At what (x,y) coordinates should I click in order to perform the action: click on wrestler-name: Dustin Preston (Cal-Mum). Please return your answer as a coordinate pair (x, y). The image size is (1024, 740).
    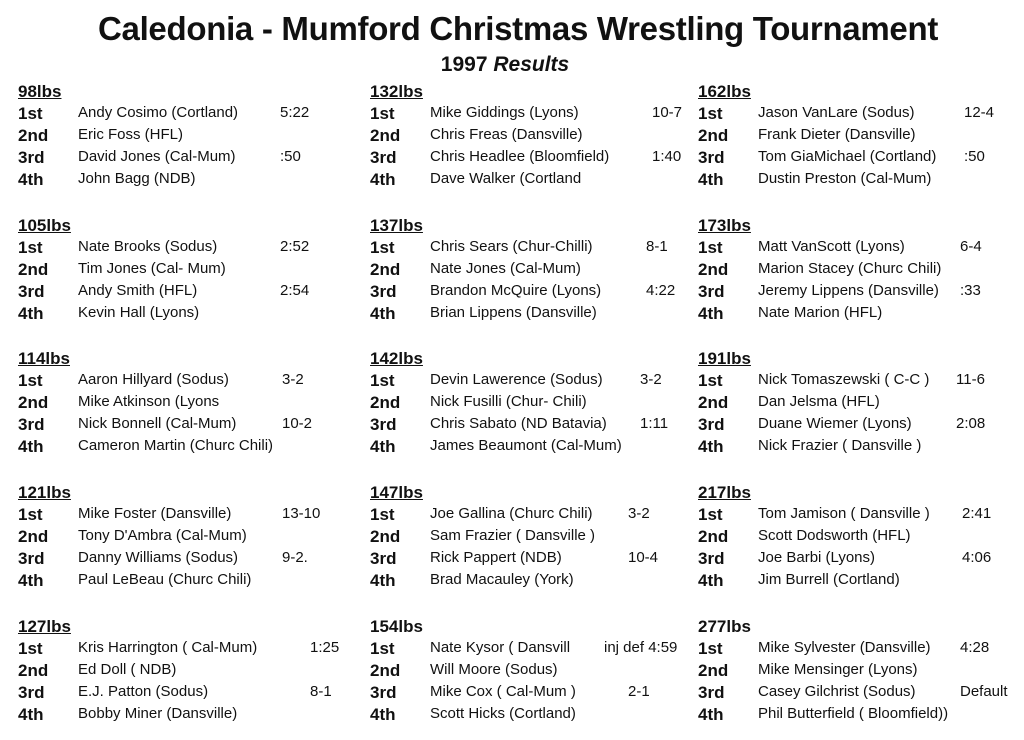
    Looking at the image, I should click on (845, 178).